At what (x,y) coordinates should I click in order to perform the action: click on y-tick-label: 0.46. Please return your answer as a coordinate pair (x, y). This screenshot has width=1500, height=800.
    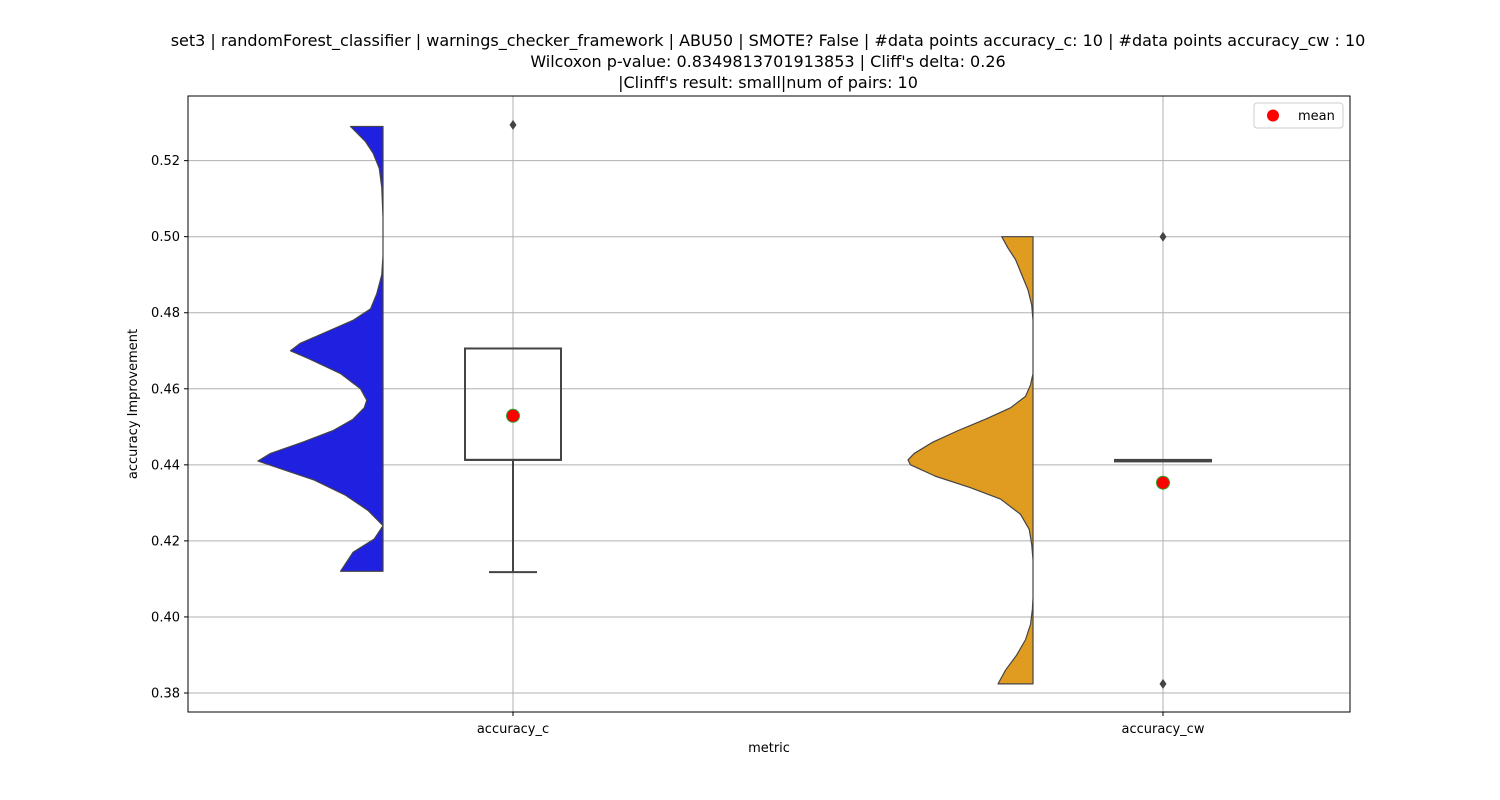
    Looking at the image, I should click on (165, 389).